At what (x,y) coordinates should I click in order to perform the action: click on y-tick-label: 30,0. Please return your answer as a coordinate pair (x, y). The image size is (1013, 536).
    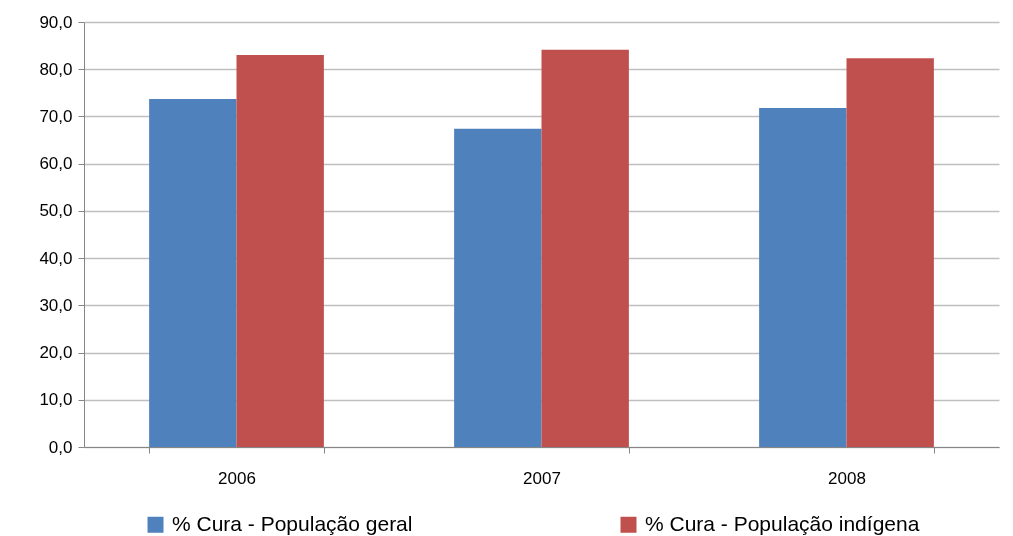
    Looking at the image, I should click on (56, 305).